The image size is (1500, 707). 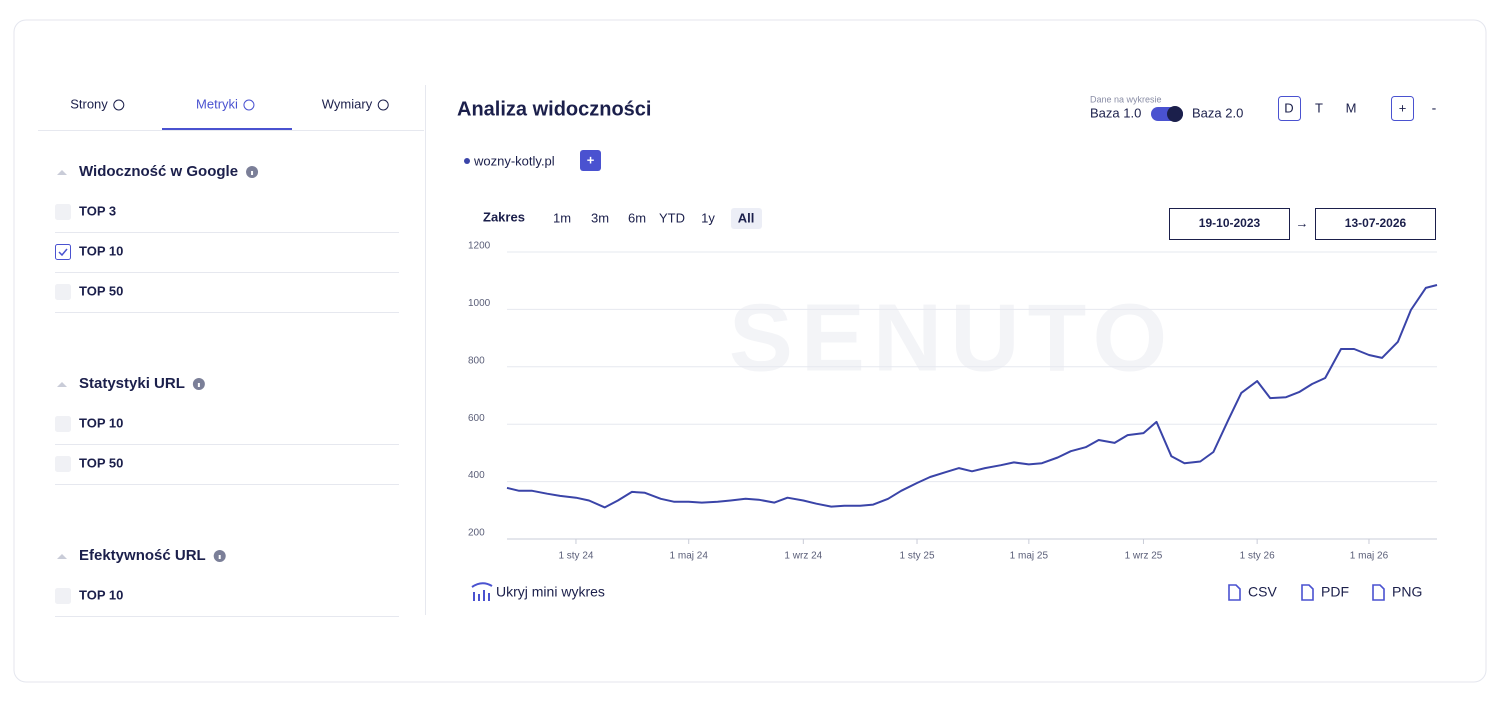 I want to click on granularity-box, so click(x=1289, y=108).